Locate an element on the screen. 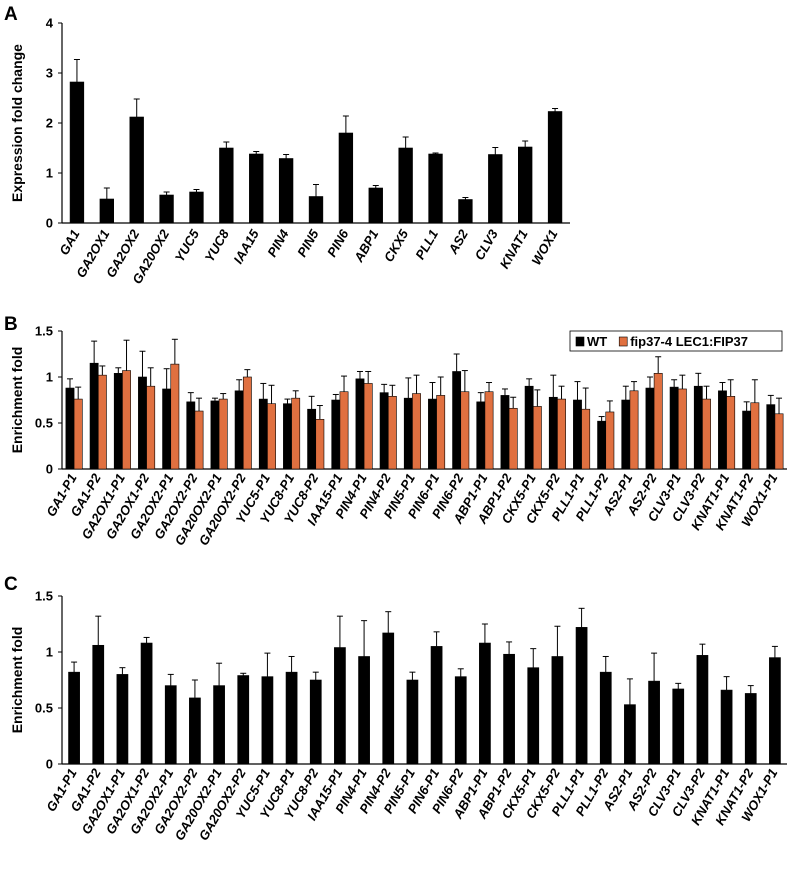 The image size is (789, 873). x-tick-label: AS2 is located at coordinates (458, 241).